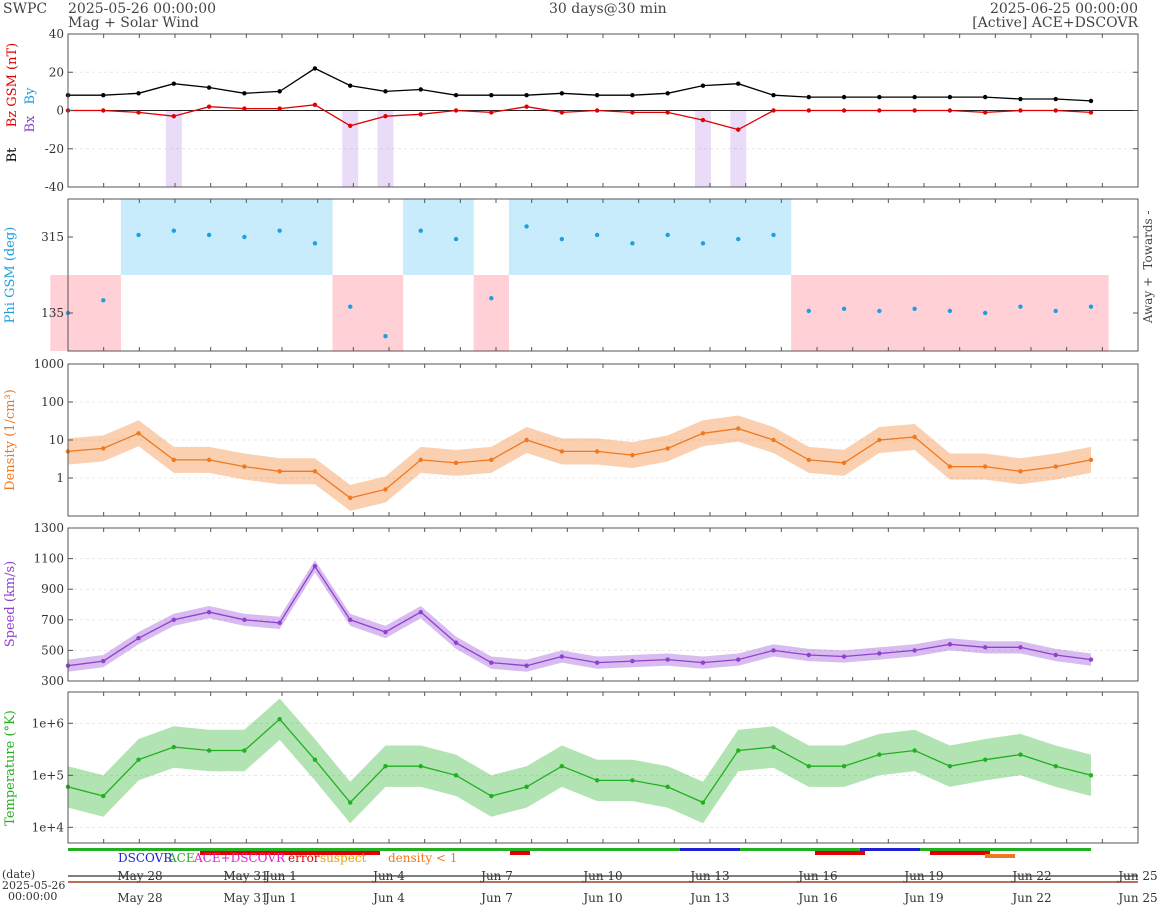 Image resolution: width=1158 pixels, height=905 pixels. I want to click on speed-series-line, so click(579, 616).